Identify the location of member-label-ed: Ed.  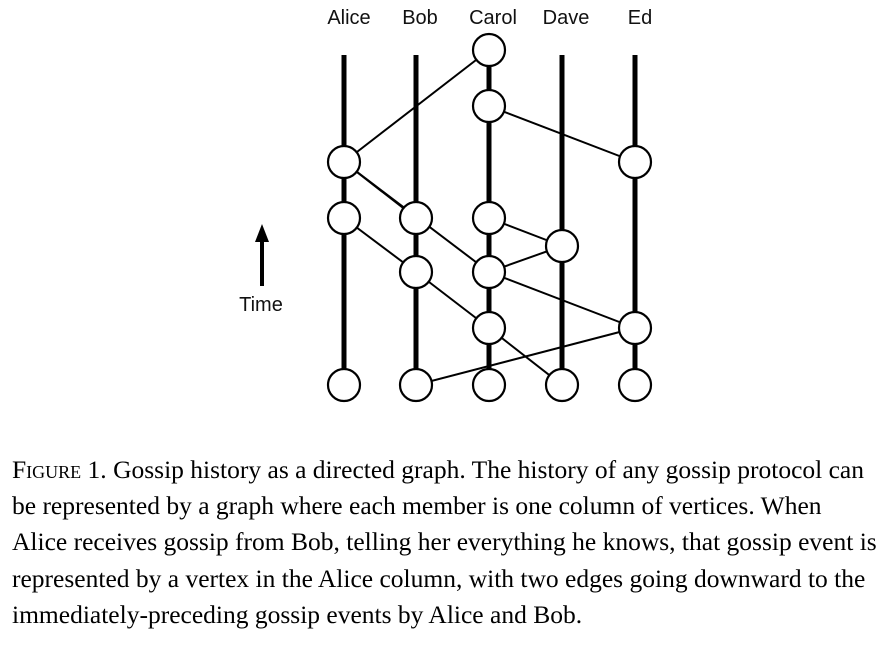
(640, 18).